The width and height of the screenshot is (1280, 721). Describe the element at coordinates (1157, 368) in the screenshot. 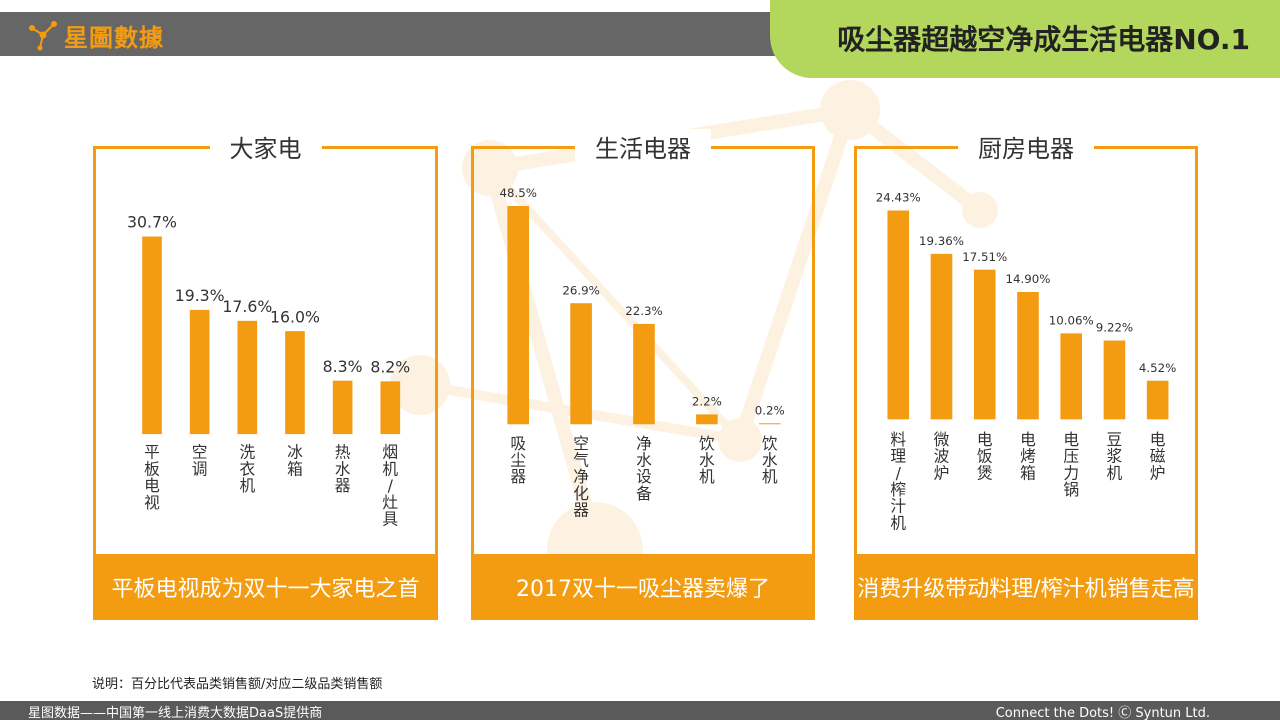

I see `data-label: 4.52%` at that location.